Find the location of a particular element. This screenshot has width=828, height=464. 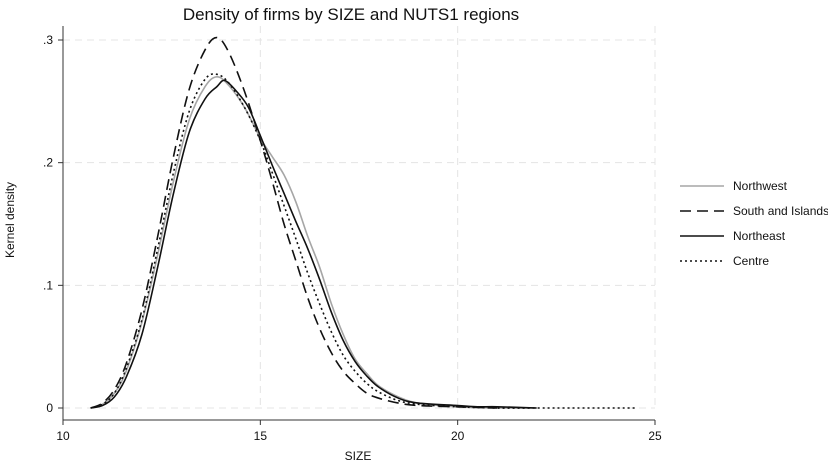

y-axis-ticks: 0 .1 .2 .3 is located at coordinates (53, 224).